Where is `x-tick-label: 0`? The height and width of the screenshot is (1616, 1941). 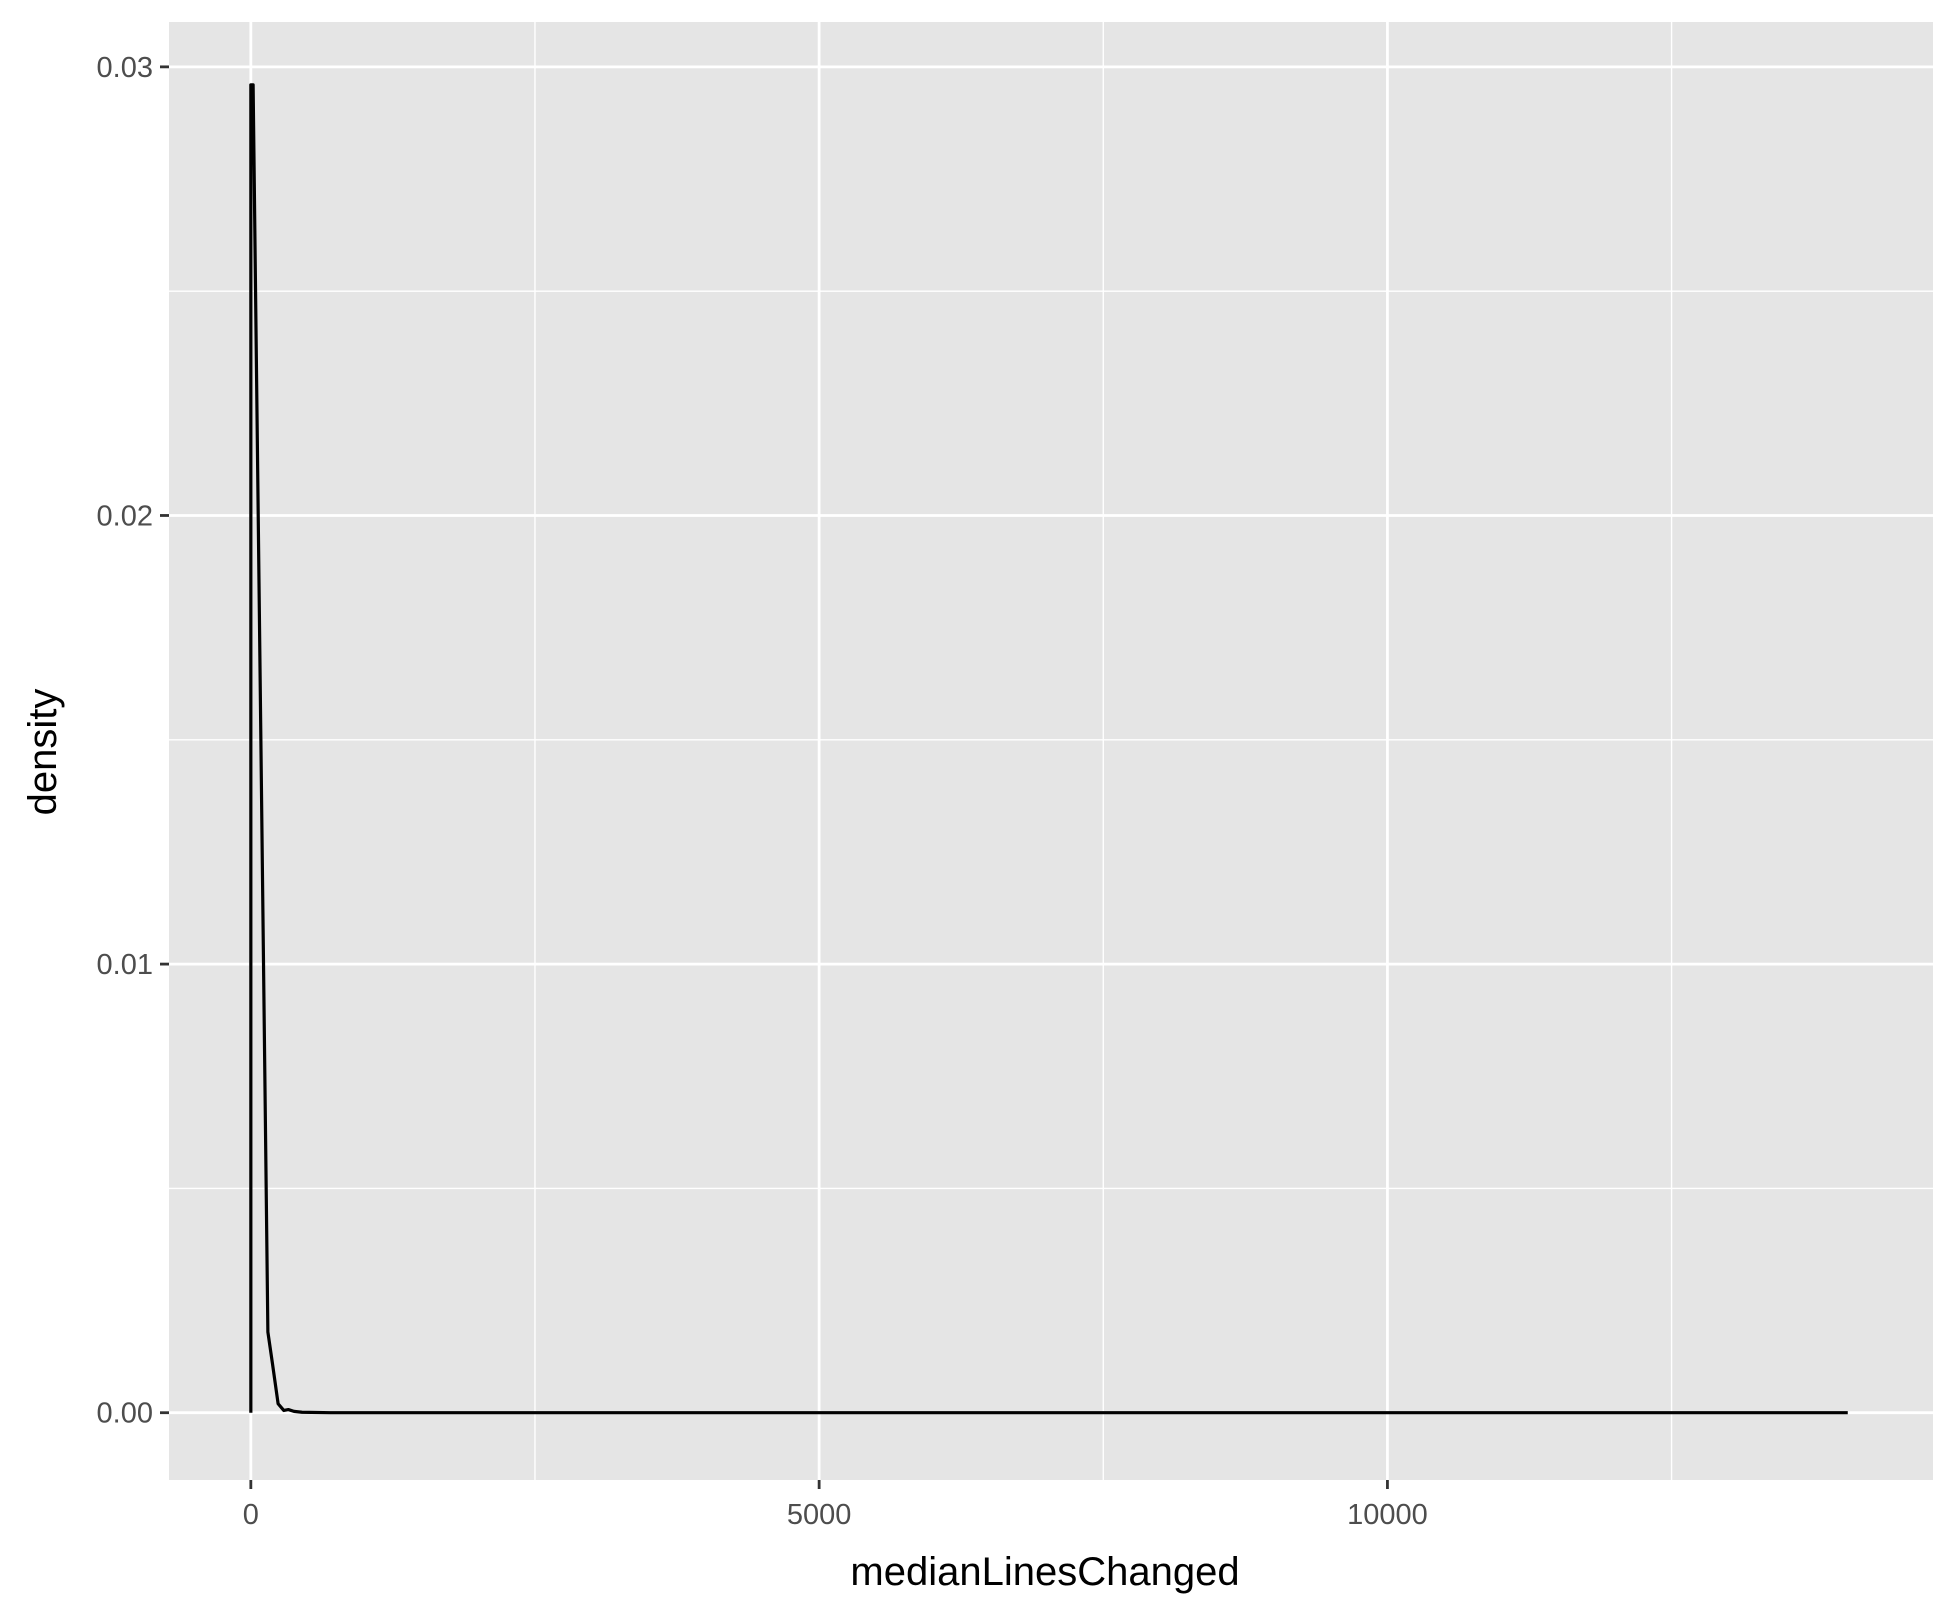 x-tick-label: 0 is located at coordinates (251, 1515).